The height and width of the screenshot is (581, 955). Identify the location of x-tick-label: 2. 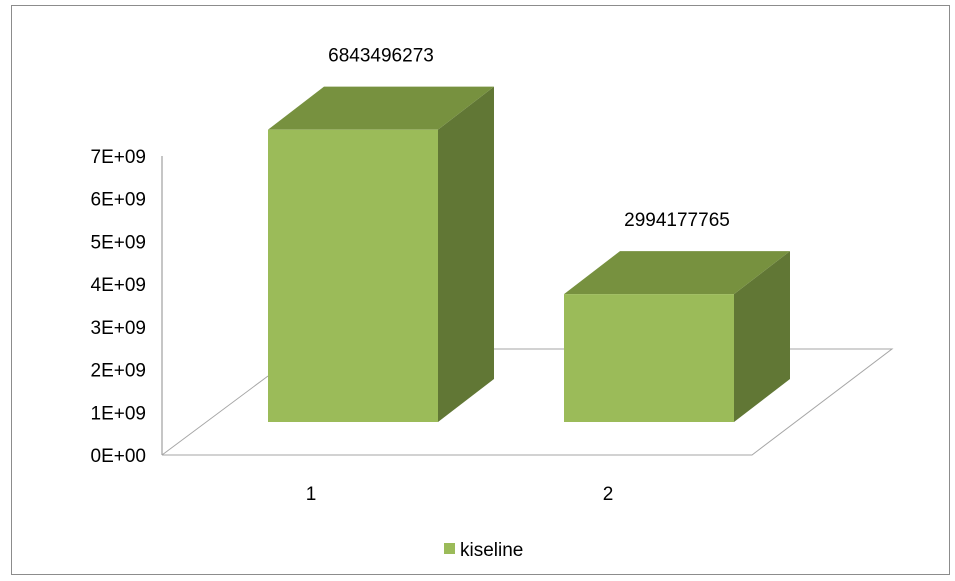
(608, 494).